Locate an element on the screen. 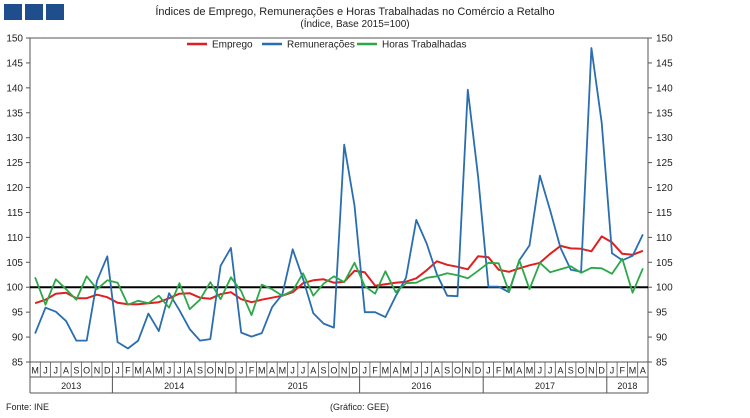  y-tick-label-right: 90 is located at coordinates (662, 338).